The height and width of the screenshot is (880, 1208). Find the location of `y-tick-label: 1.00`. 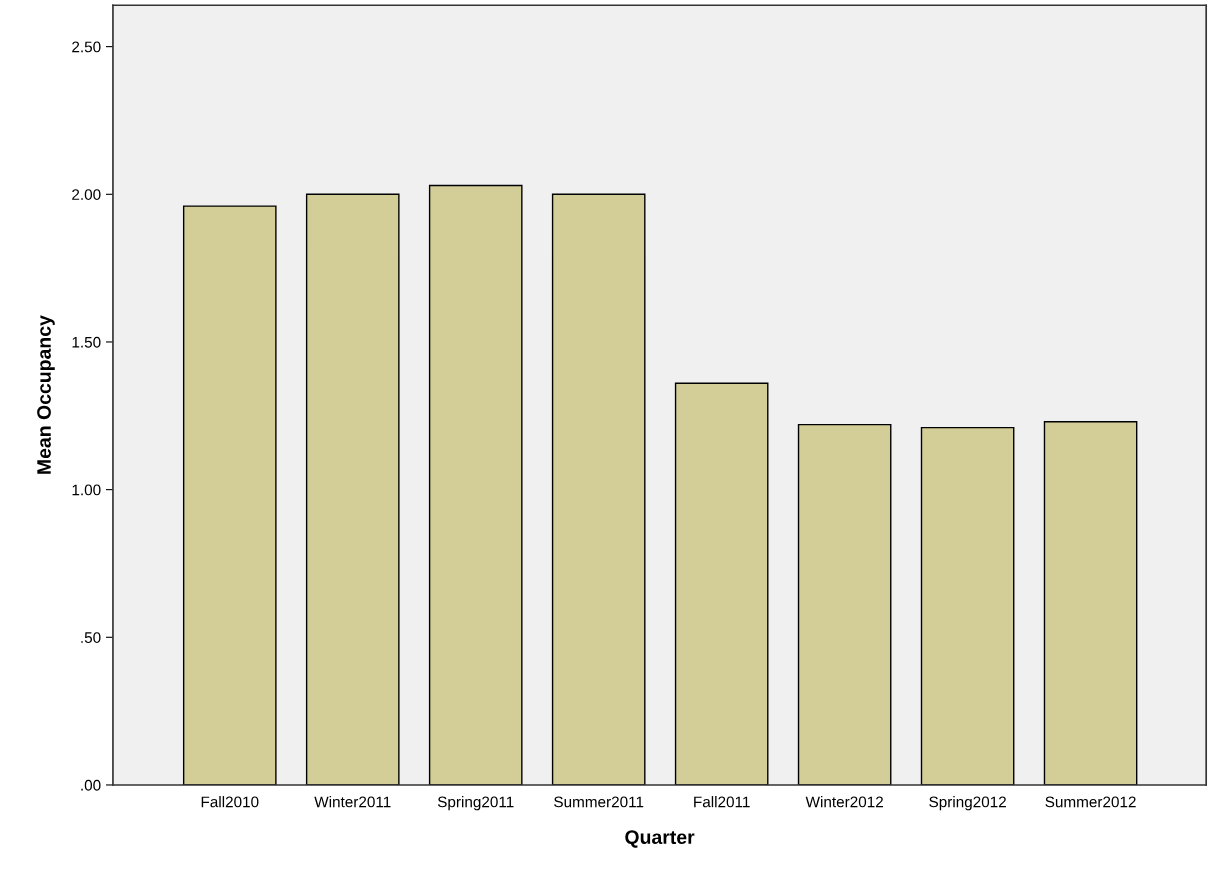

y-tick-label: 1.00 is located at coordinates (86, 490).